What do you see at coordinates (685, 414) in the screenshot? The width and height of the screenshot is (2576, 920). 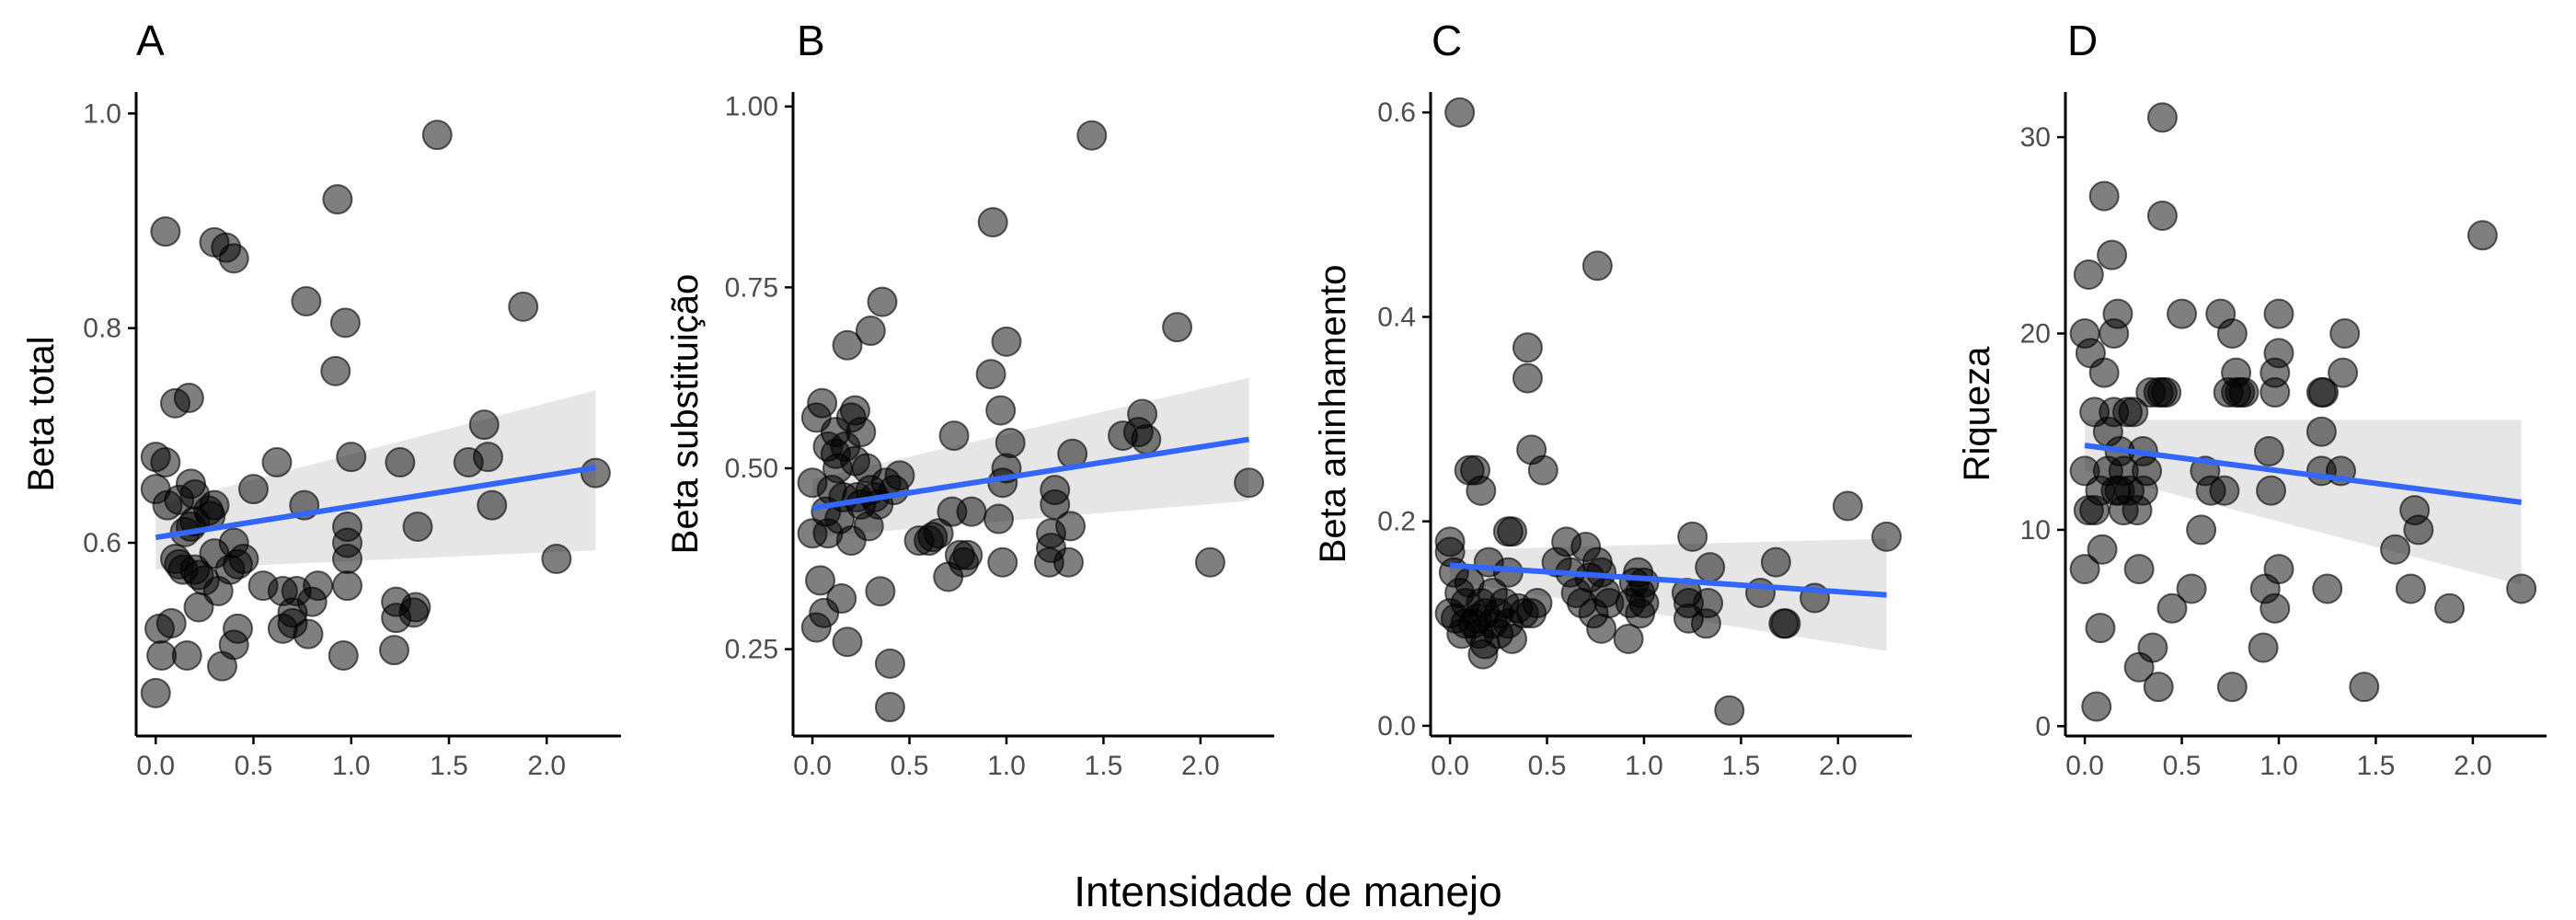 I see `y-axis-label: Beta substituição` at bounding box center [685, 414].